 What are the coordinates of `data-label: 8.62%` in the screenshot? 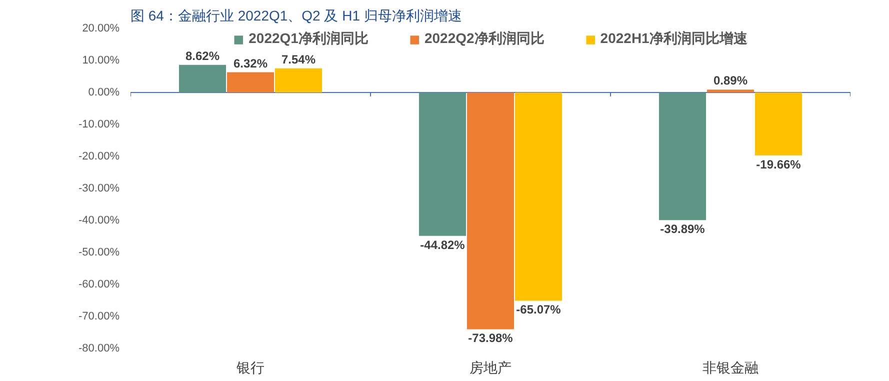 It's located at (202, 55).